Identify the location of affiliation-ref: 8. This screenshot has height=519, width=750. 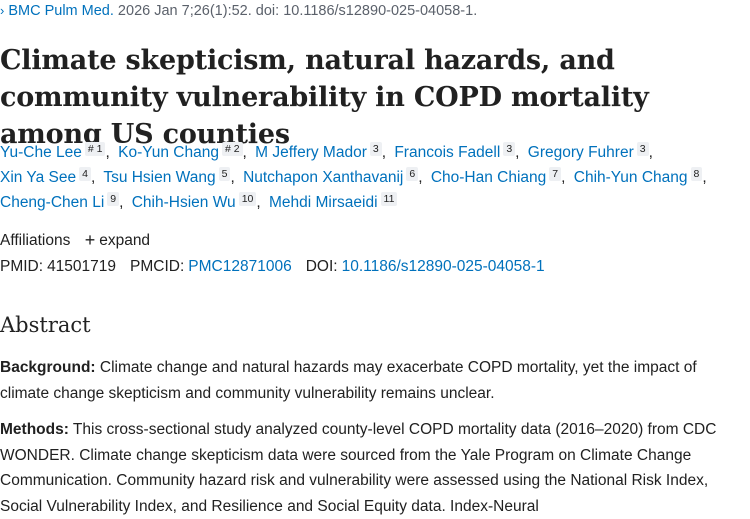
(696, 174).